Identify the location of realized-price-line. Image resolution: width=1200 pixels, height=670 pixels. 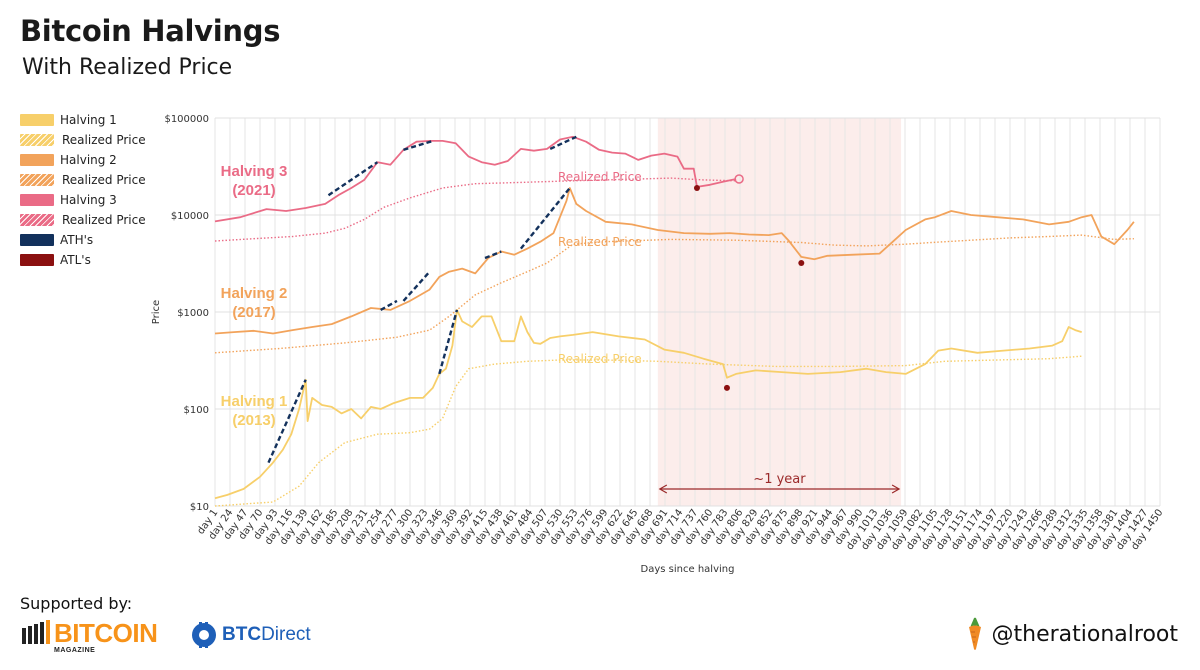
(475, 209).